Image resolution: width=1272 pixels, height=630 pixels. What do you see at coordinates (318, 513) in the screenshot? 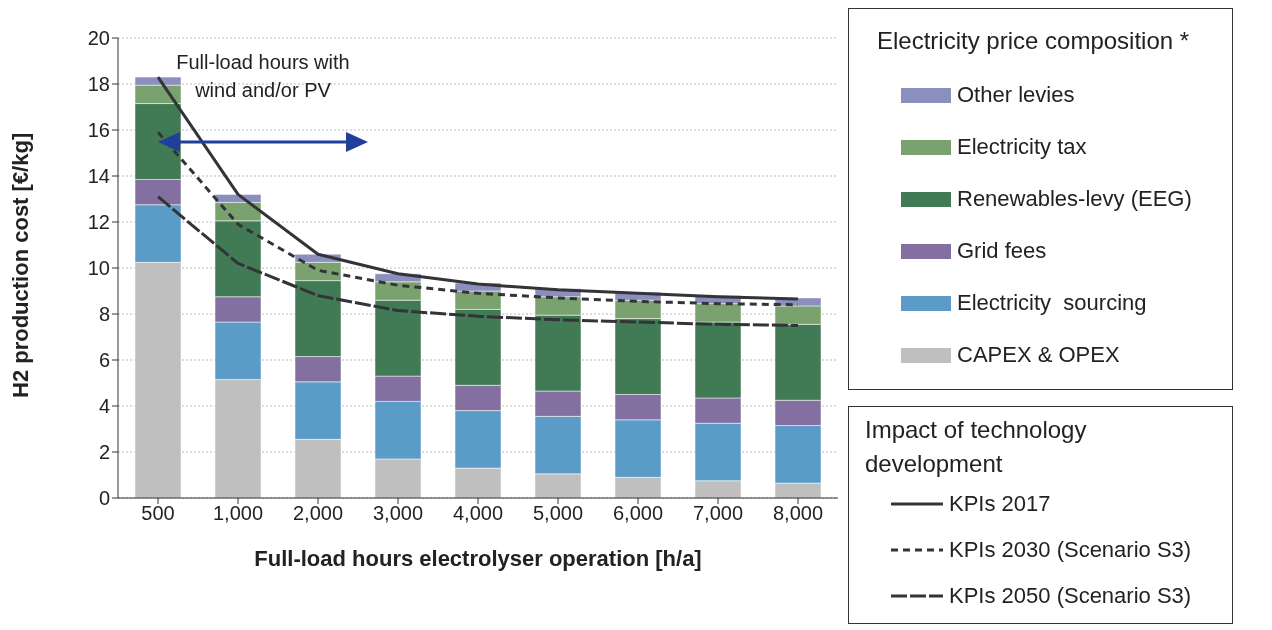
I see `x-tick-label: 2,000` at bounding box center [318, 513].